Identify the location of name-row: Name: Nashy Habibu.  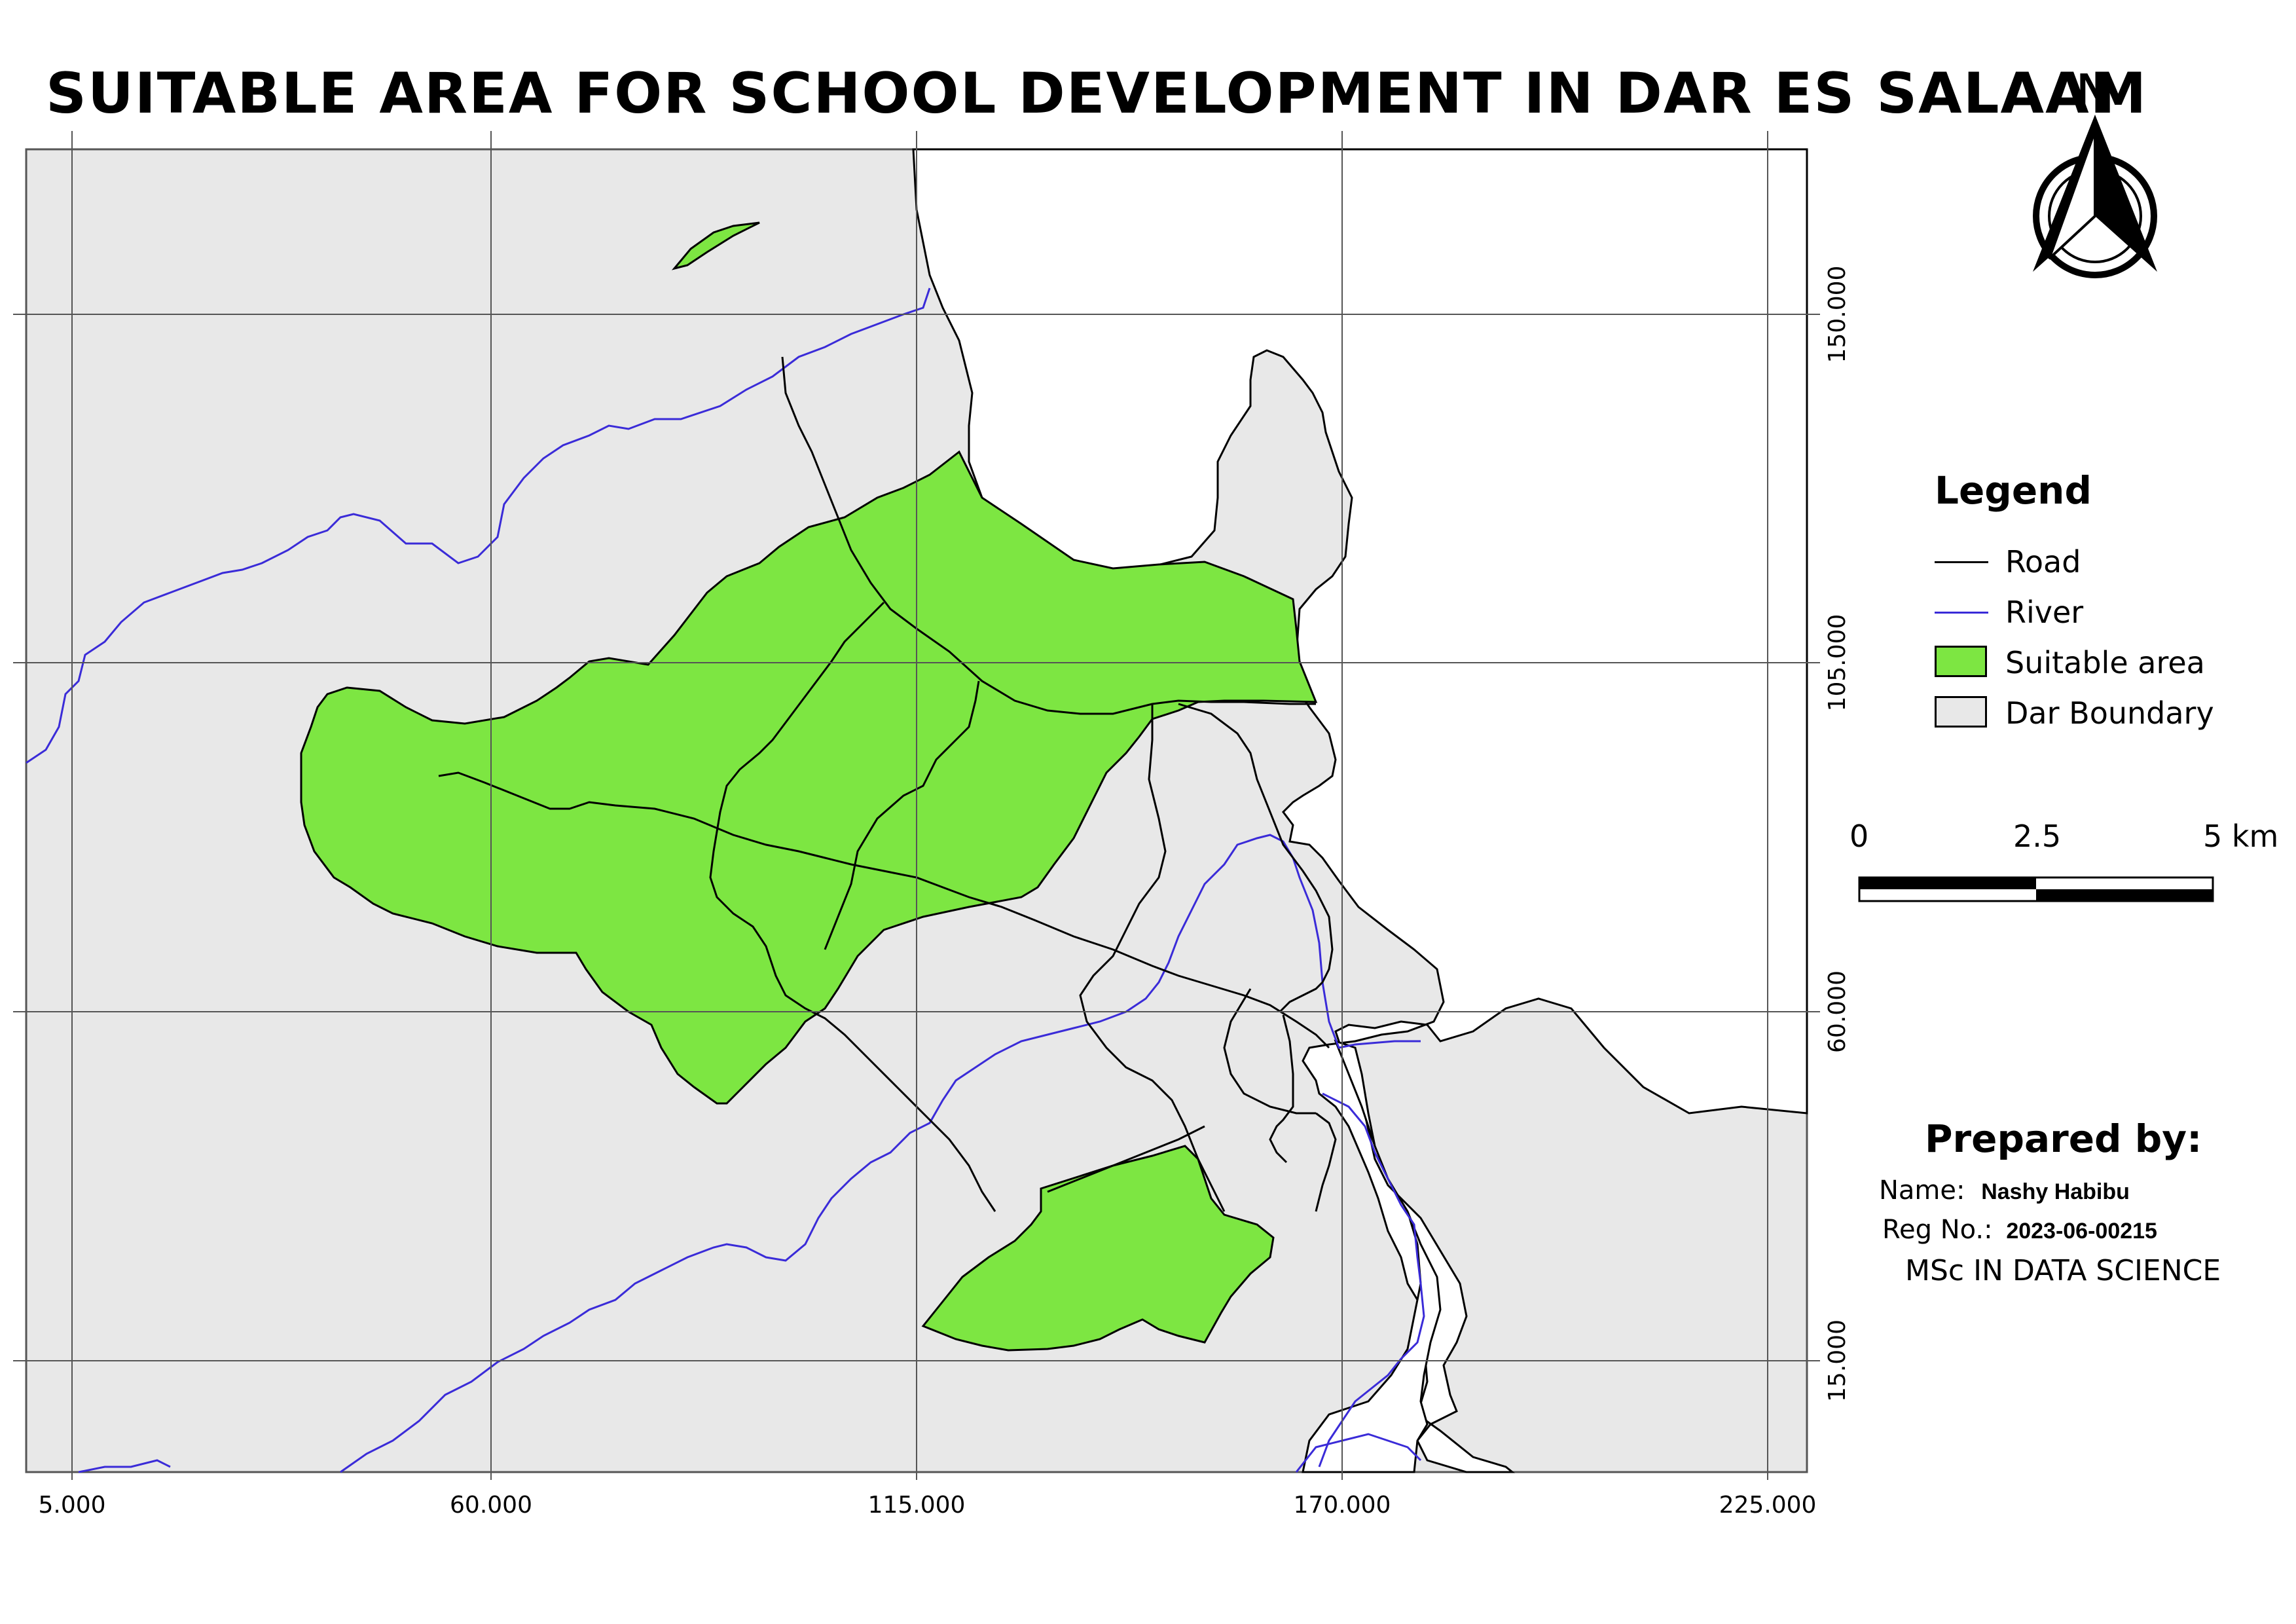
(2004, 1190).